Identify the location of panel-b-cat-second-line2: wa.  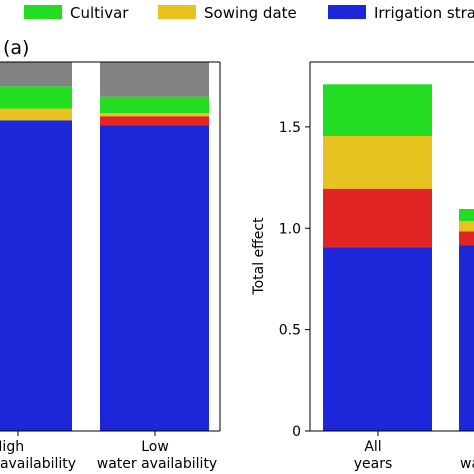
(467, 464).